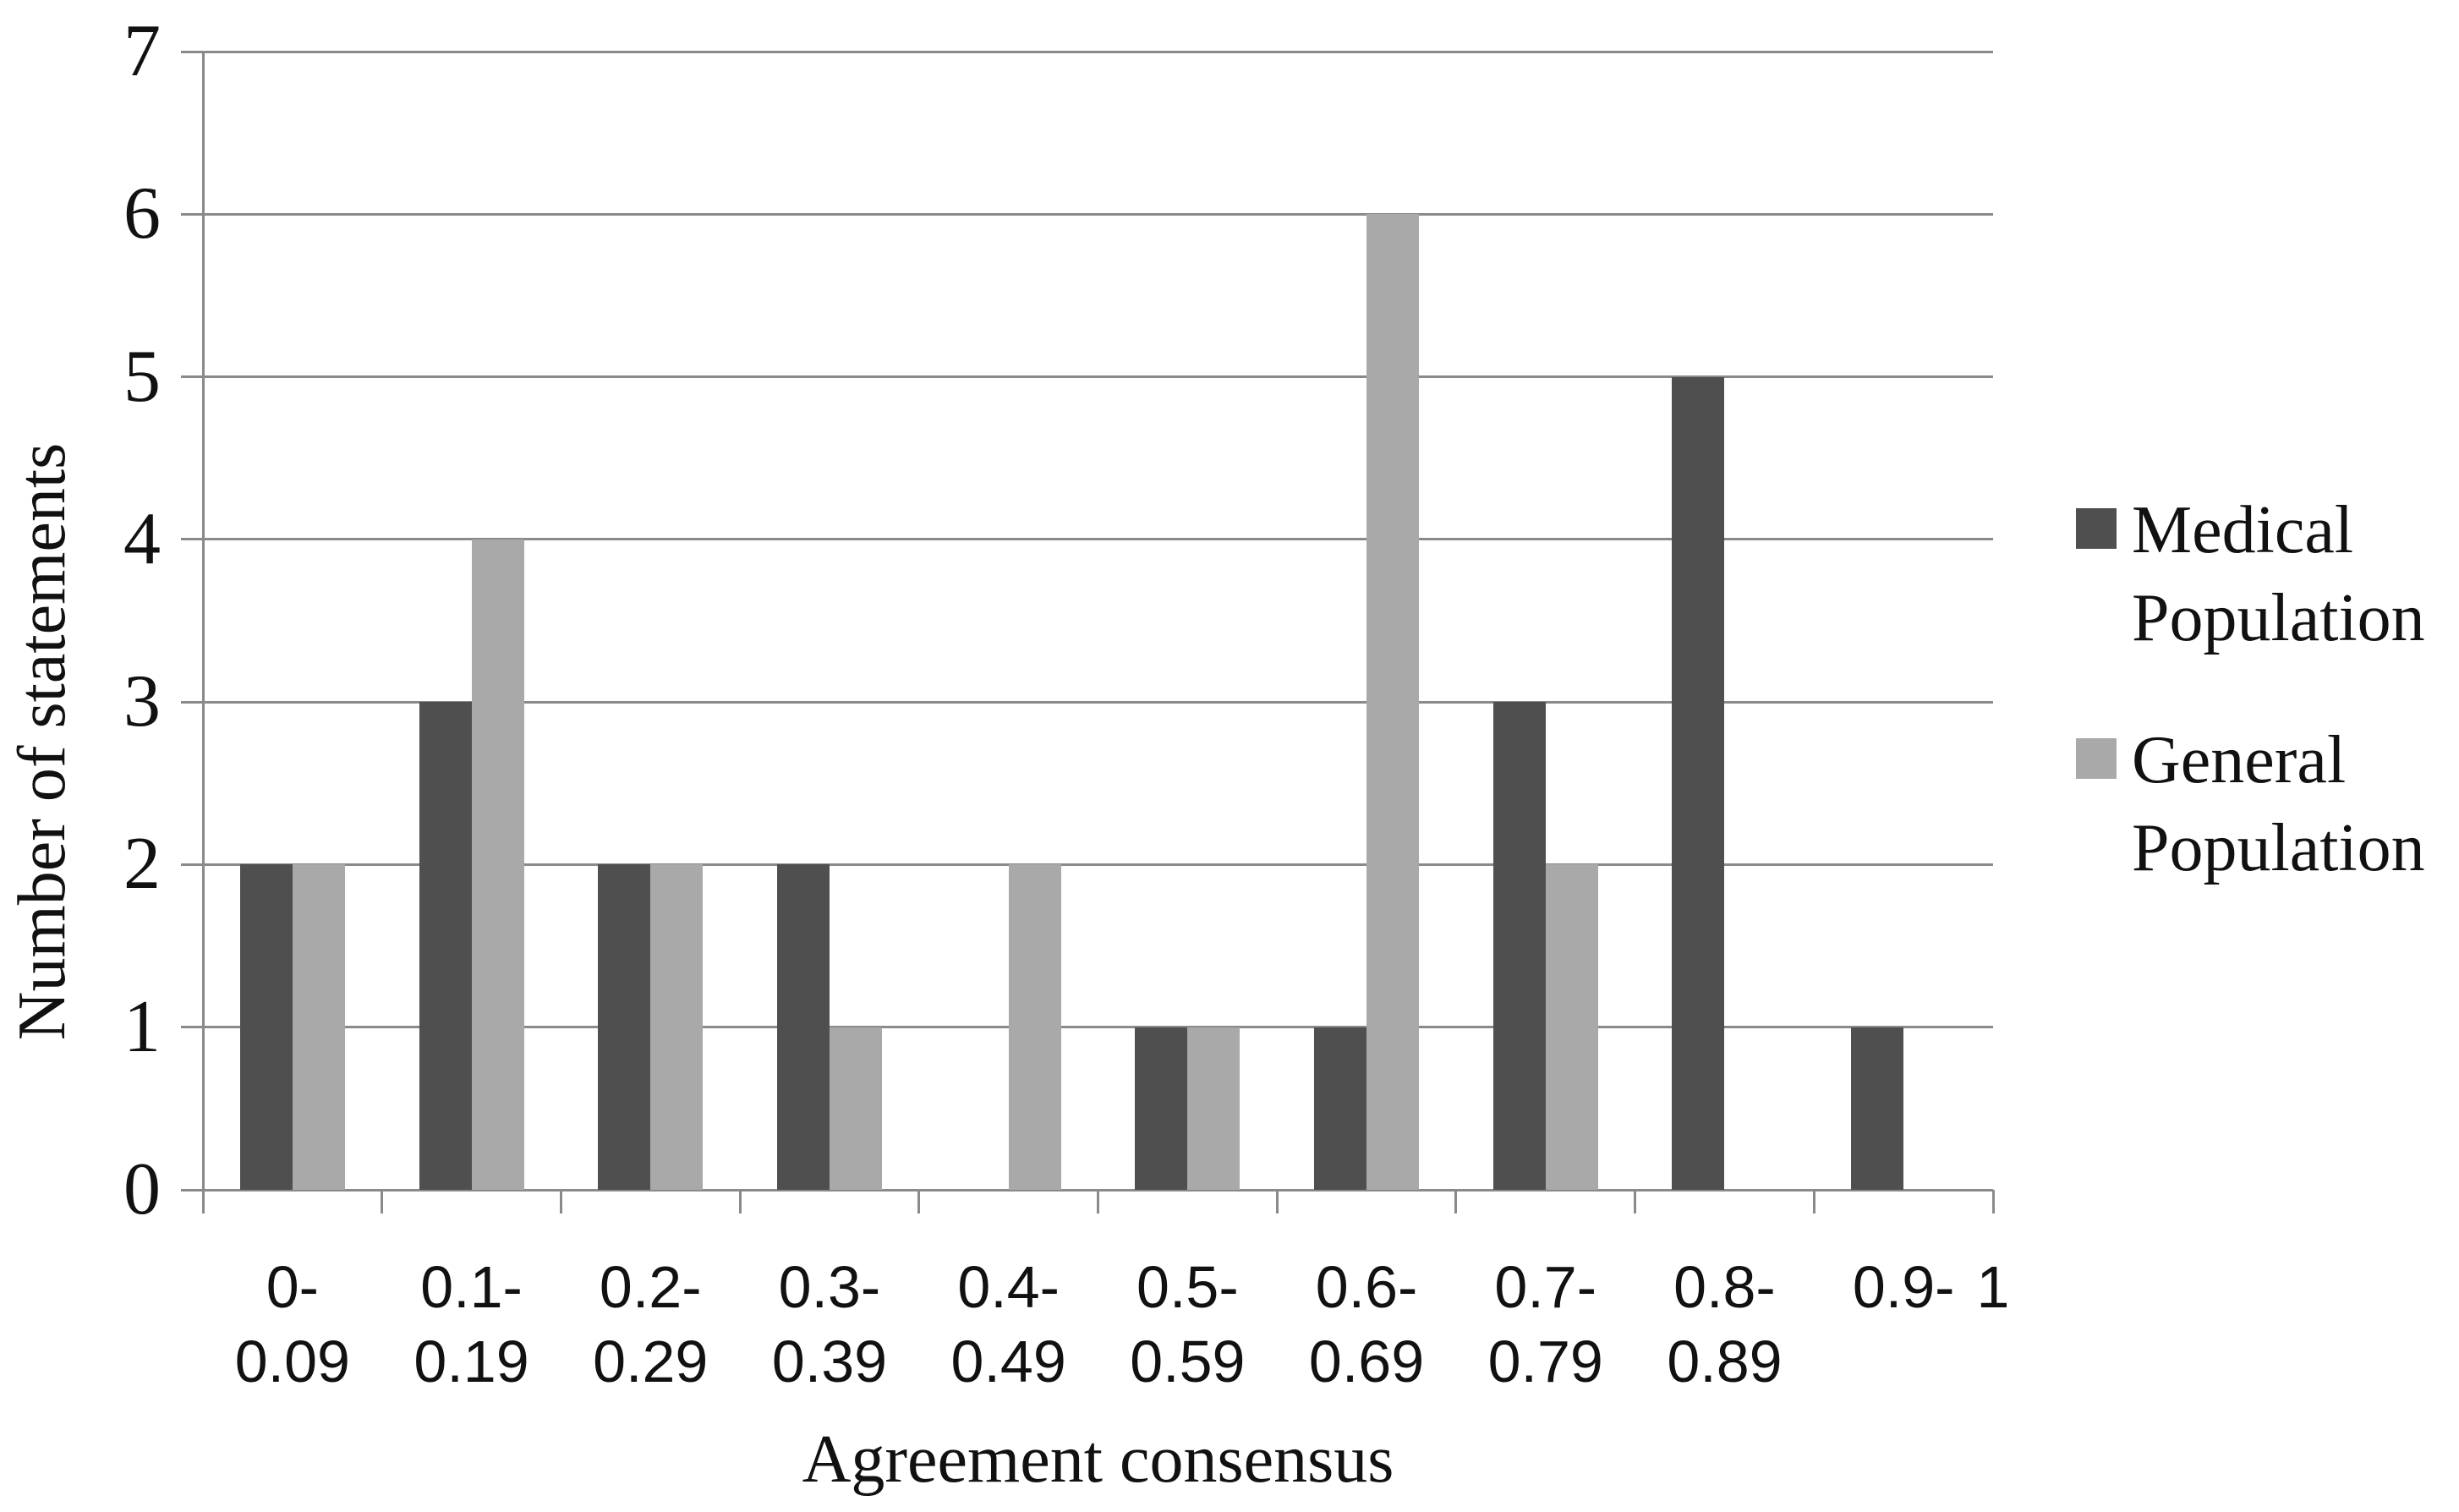 Image resolution: width=2459 pixels, height=1512 pixels. What do you see at coordinates (142, 376) in the screenshot?
I see `y-tick-label-5: 5` at bounding box center [142, 376].